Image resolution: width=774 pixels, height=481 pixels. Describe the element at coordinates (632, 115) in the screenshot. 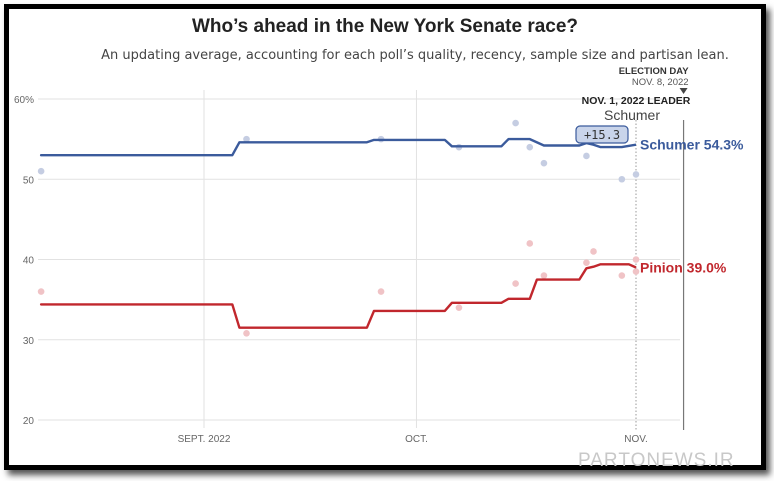

I see `leader-name: Schumer` at that location.